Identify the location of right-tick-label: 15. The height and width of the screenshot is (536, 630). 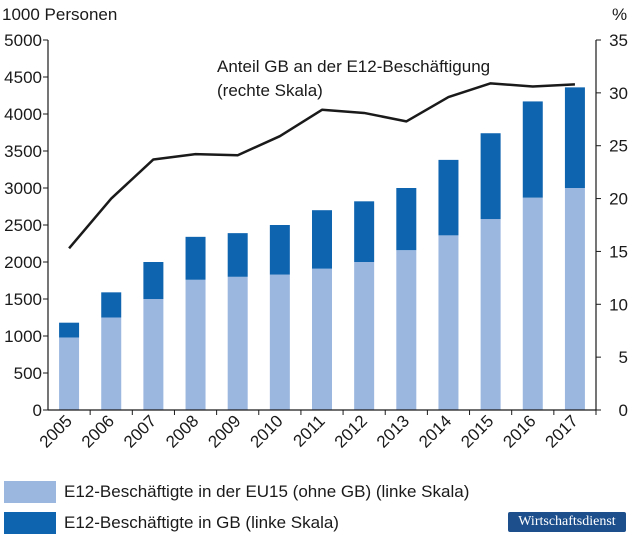
(618, 251).